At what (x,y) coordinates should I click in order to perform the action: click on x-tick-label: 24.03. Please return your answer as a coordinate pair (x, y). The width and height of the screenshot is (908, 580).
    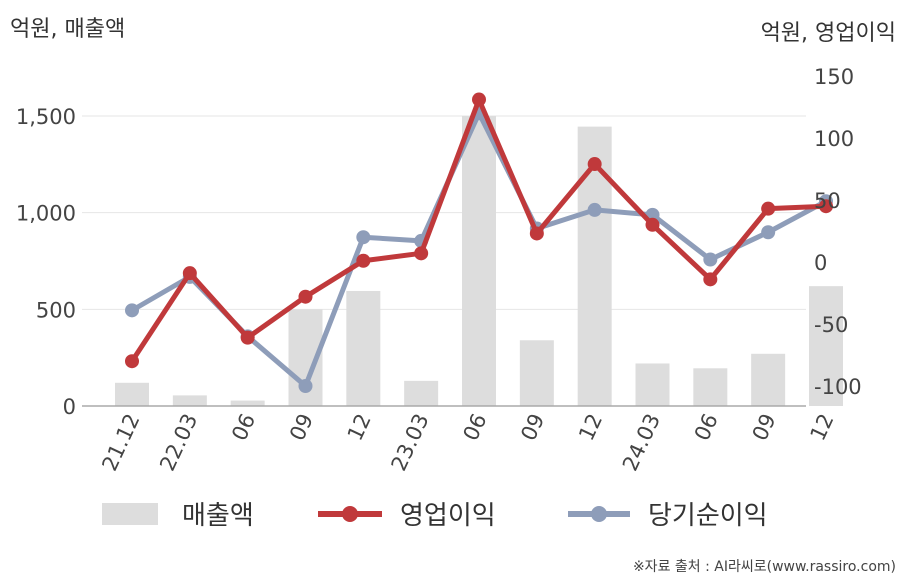
    Looking at the image, I should click on (641, 442).